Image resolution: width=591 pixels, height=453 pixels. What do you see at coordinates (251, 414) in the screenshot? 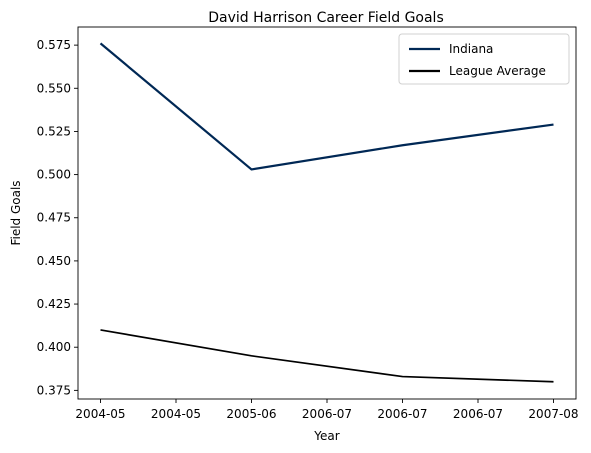
I see `x-tick-label: 2005-06` at bounding box center [251, 414].